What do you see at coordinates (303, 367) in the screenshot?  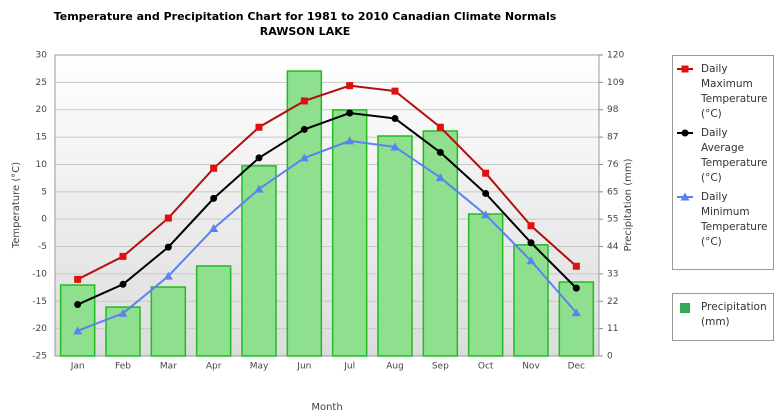 I see `x-tick-label: Jun` at bounding box center [303, 367].